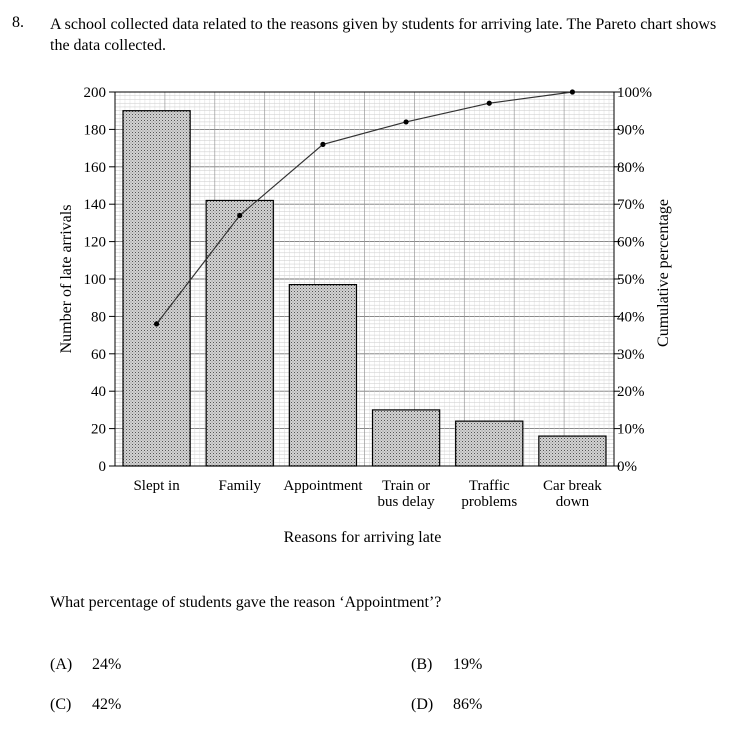 The height and width of the screenshot is (735, 739). What do you see at coordinates (18, 22) in the screenshot?
I see `question-number: 8.` at bounding box center [18, 22].